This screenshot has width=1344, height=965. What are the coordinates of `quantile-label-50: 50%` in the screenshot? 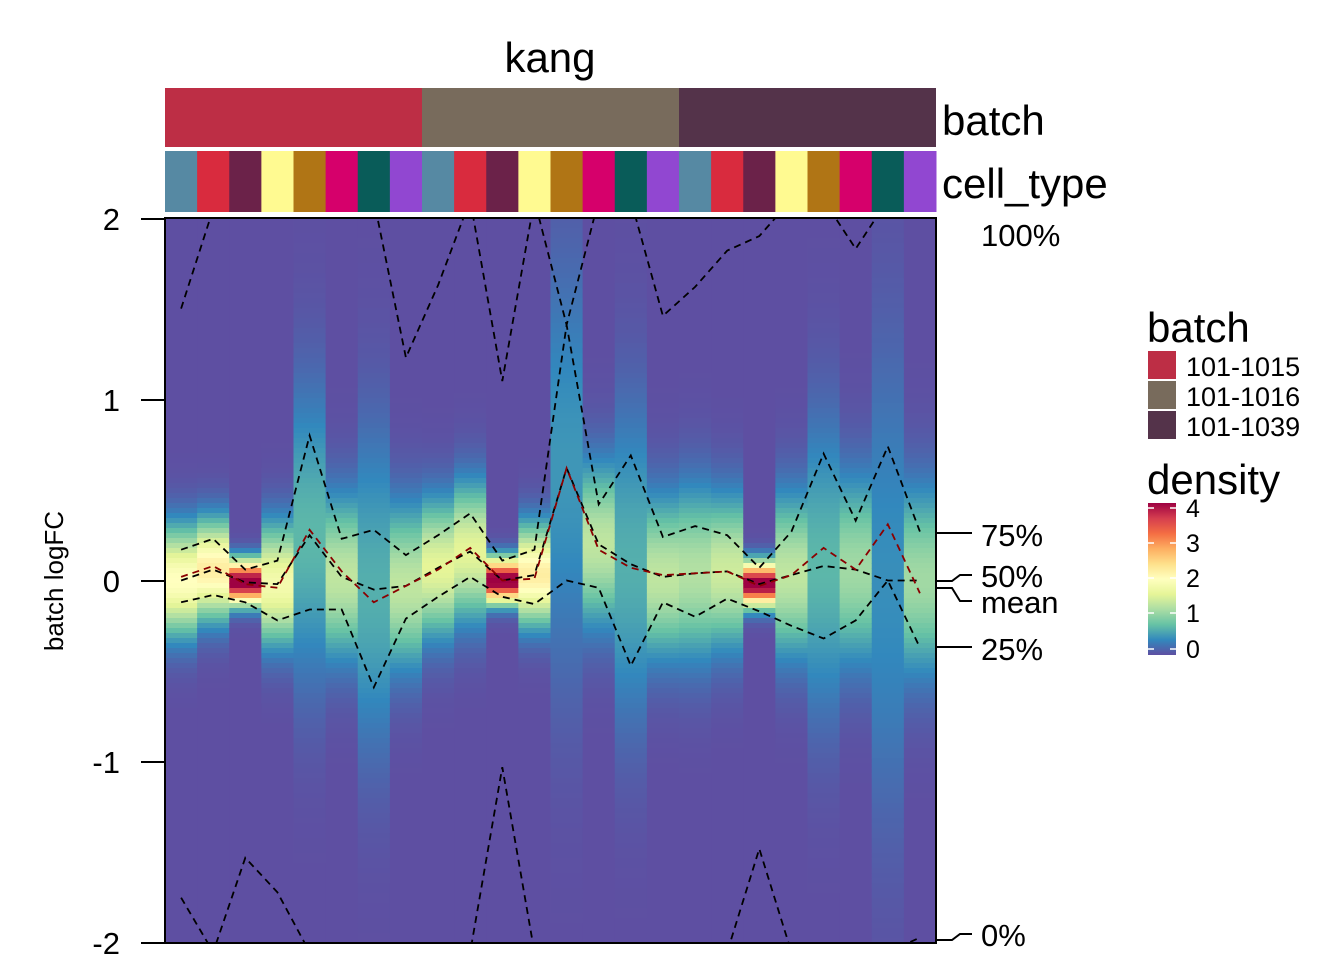 It's located at (1012, 576).